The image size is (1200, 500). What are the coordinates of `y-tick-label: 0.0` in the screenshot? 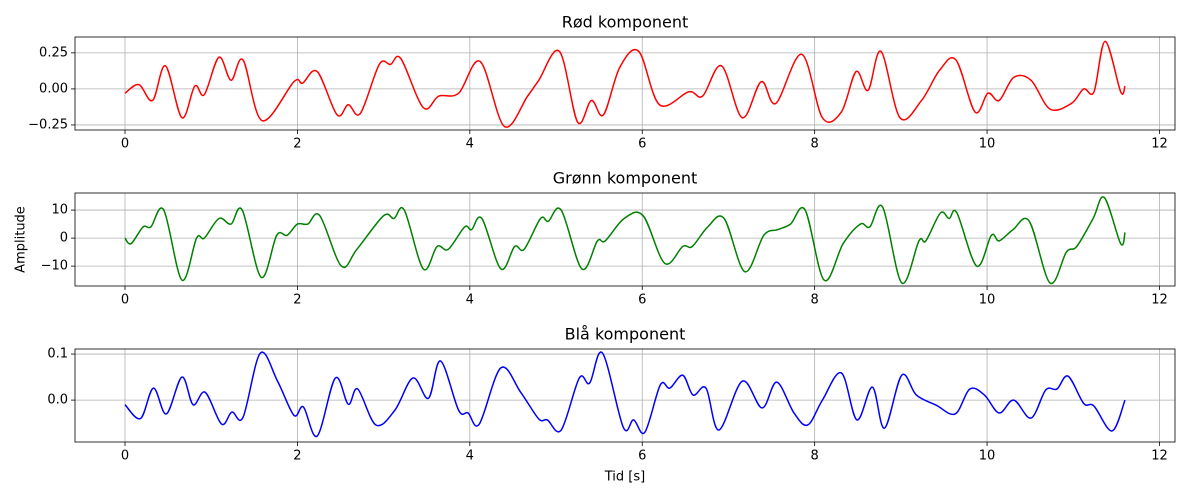 It's located at (57, 400).